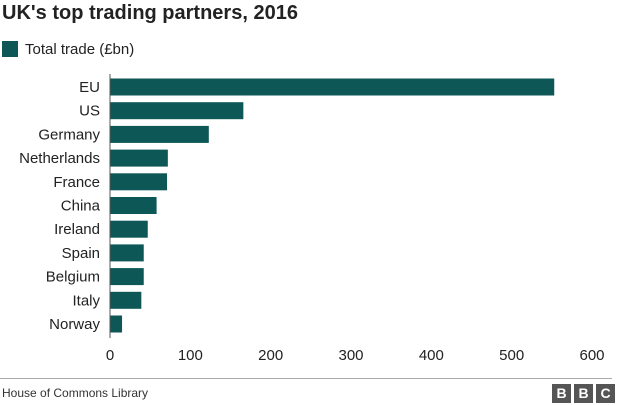 This screenshot has width=640, height=405. Describe the element at coordinates (431, 355) in the screenshot. I see `x-tick-label: 400` at that location.